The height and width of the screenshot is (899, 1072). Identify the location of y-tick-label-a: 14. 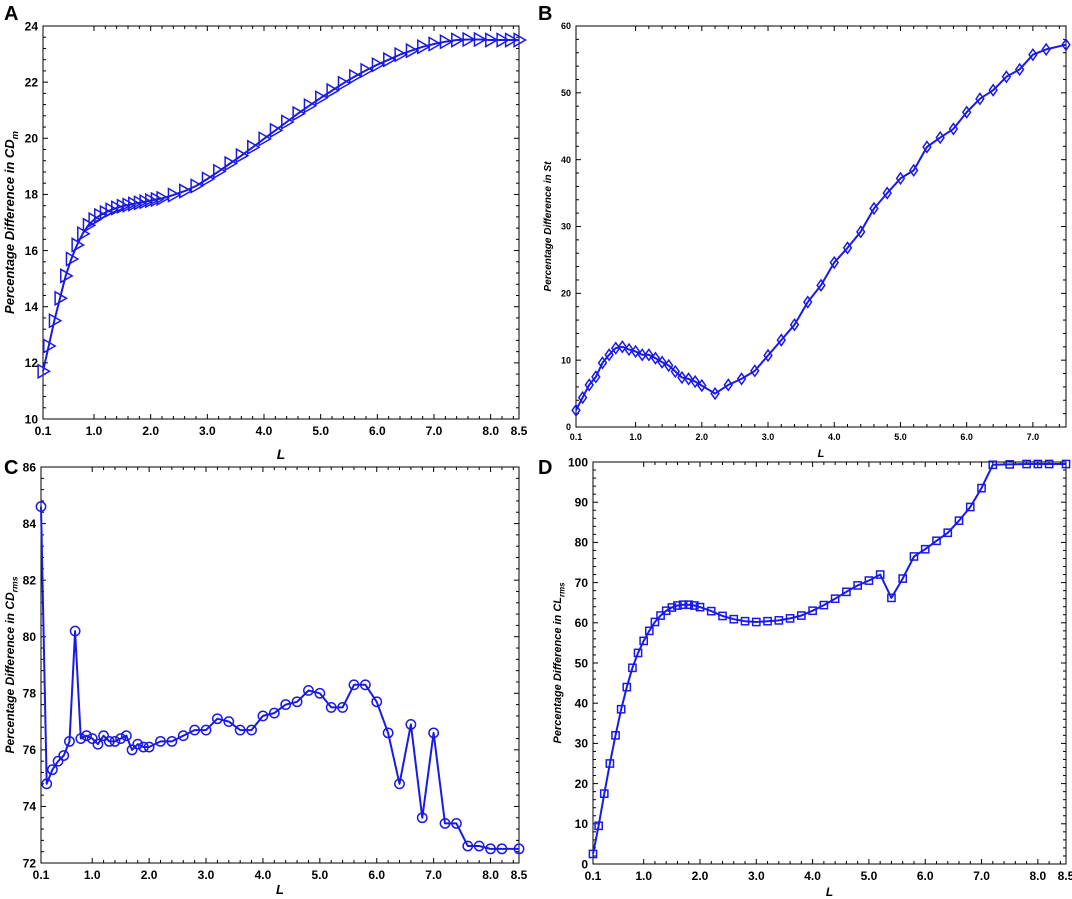
(32, 307).